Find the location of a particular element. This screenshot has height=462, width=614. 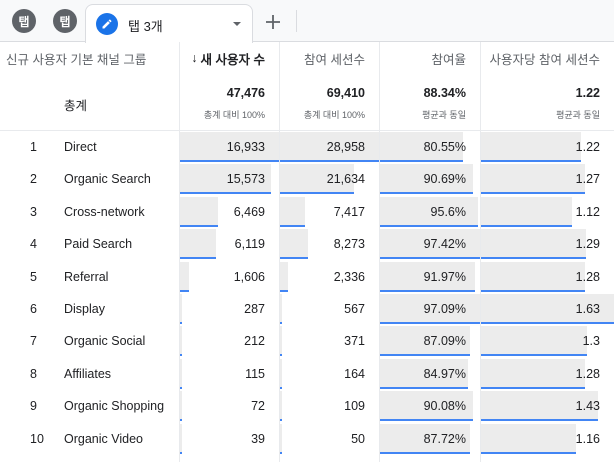

table-row: 5 Referral 1,606 2,336 91.97% 1.28 is located at coordinates (307, 277).